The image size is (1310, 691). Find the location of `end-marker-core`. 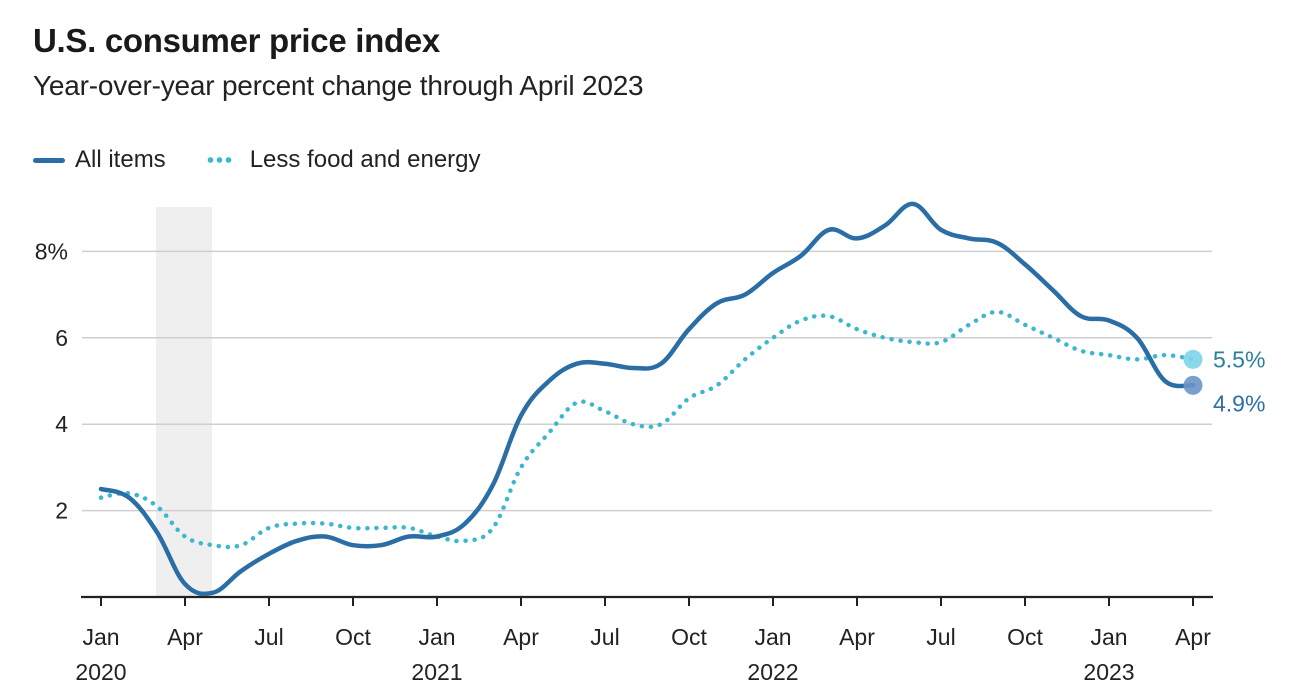

end-marker-core is located at coordinates (1193, 359).